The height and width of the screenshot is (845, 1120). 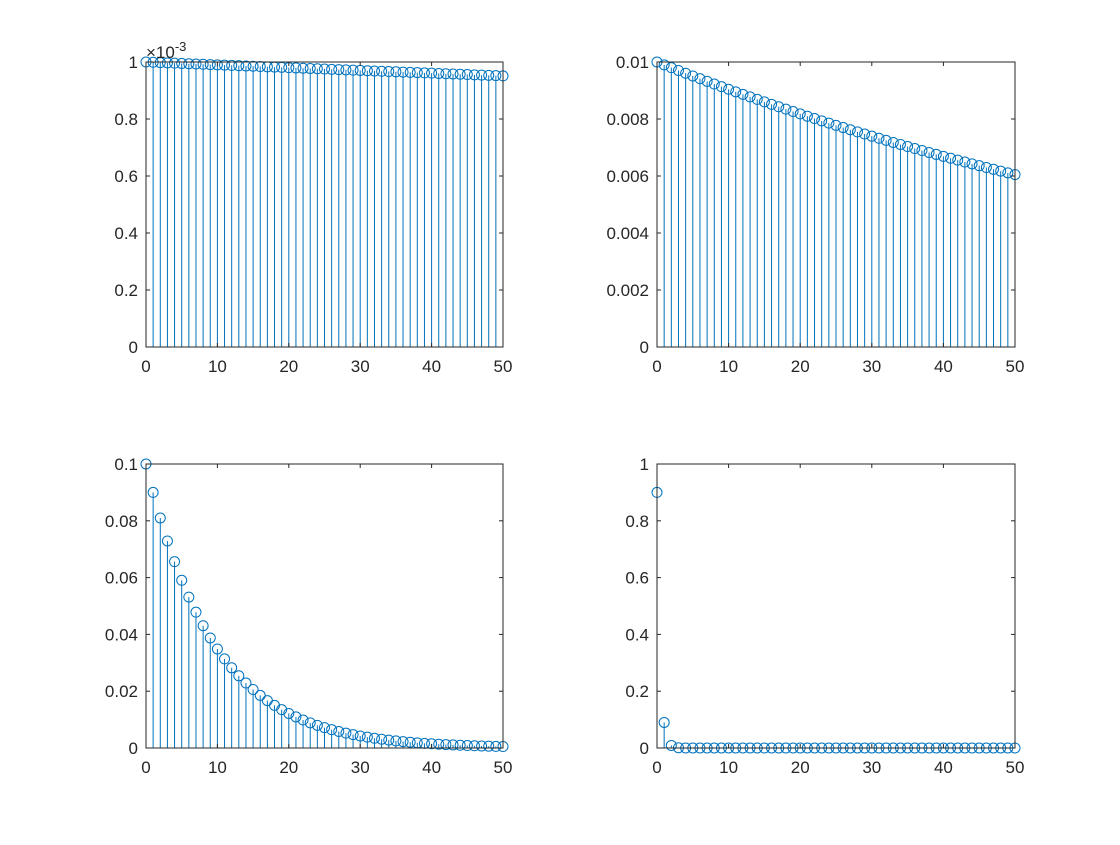 What do you see at coordinates (632, 62) in the screenshot?
I see `y-tick-label: 0.01` at bounding box center [632, 62].